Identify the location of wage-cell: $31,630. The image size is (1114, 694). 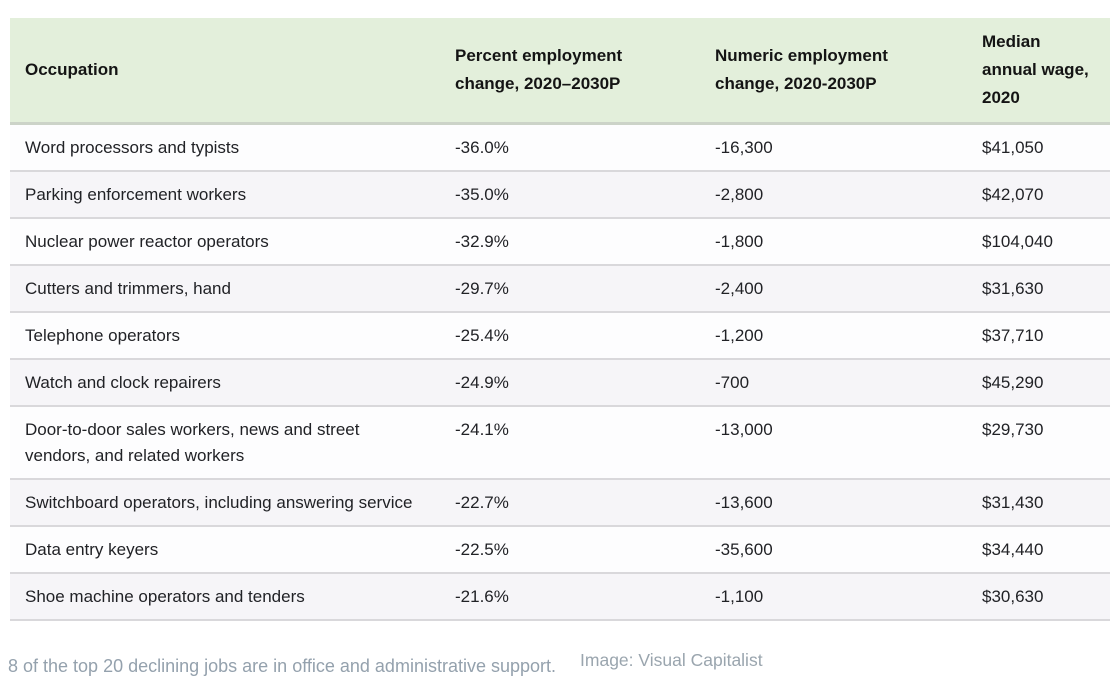
(1038, 288).